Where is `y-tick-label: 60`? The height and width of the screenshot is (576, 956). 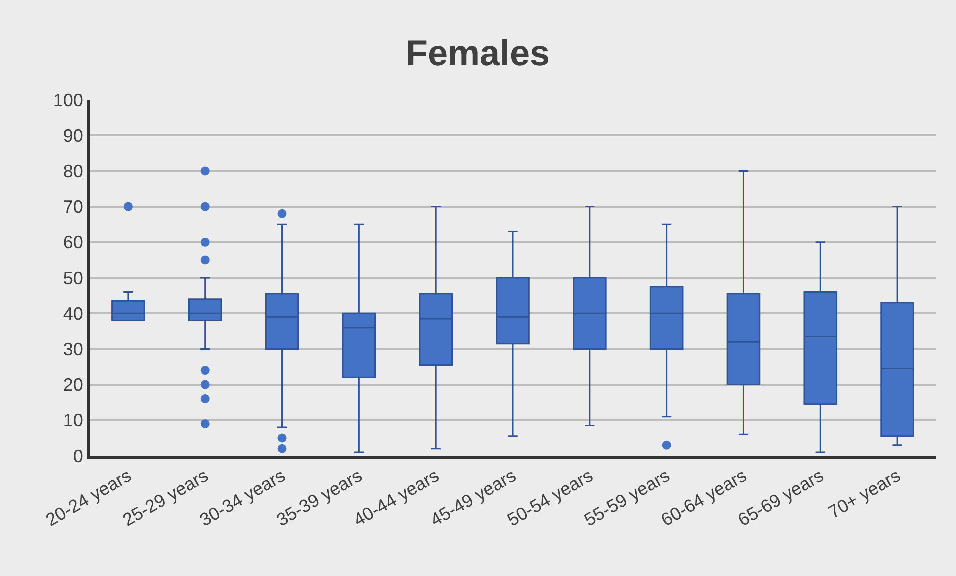
y-tick-label: 60 is located at coordinates (73, 242).